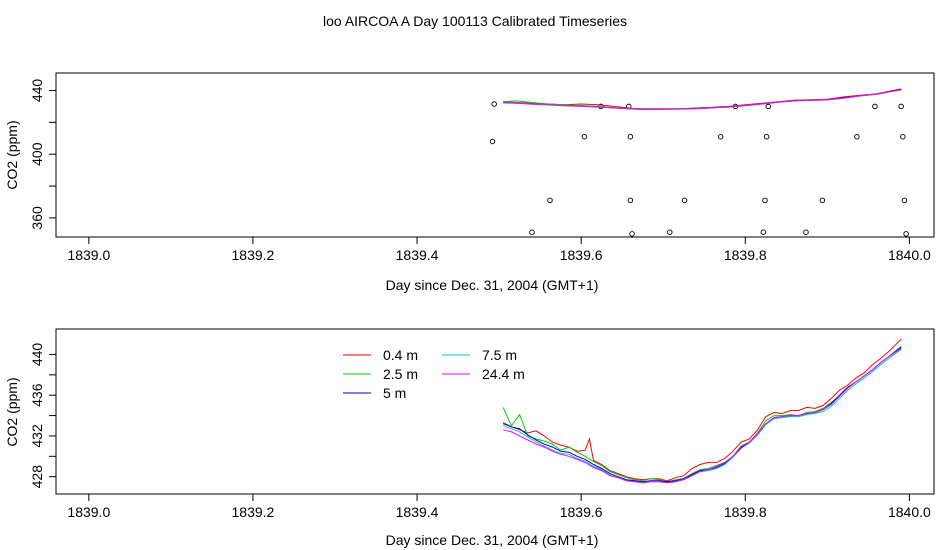 This screenshot has width=950, height=550. I want to click on bottom-x-tick-label: 1839.2, so click(253, 512).